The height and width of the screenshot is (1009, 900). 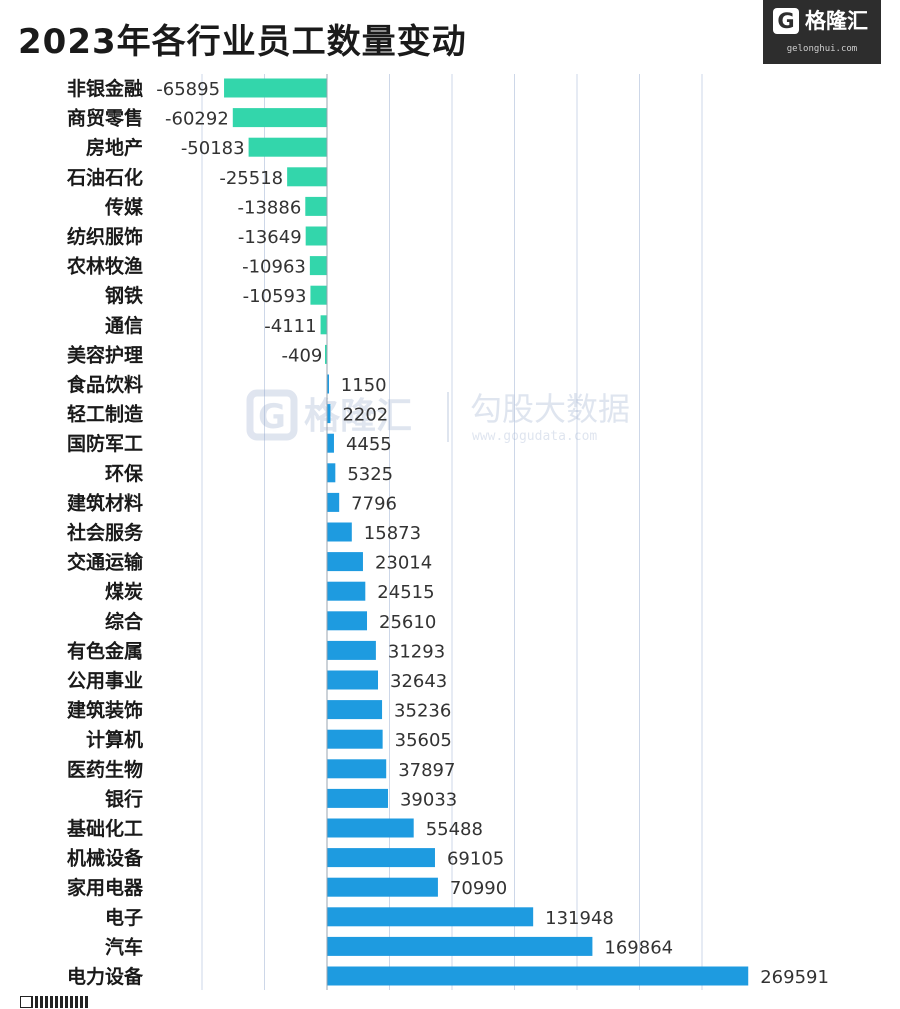 I want to click on value-label-14: 7796, so click(x=374, y=503).